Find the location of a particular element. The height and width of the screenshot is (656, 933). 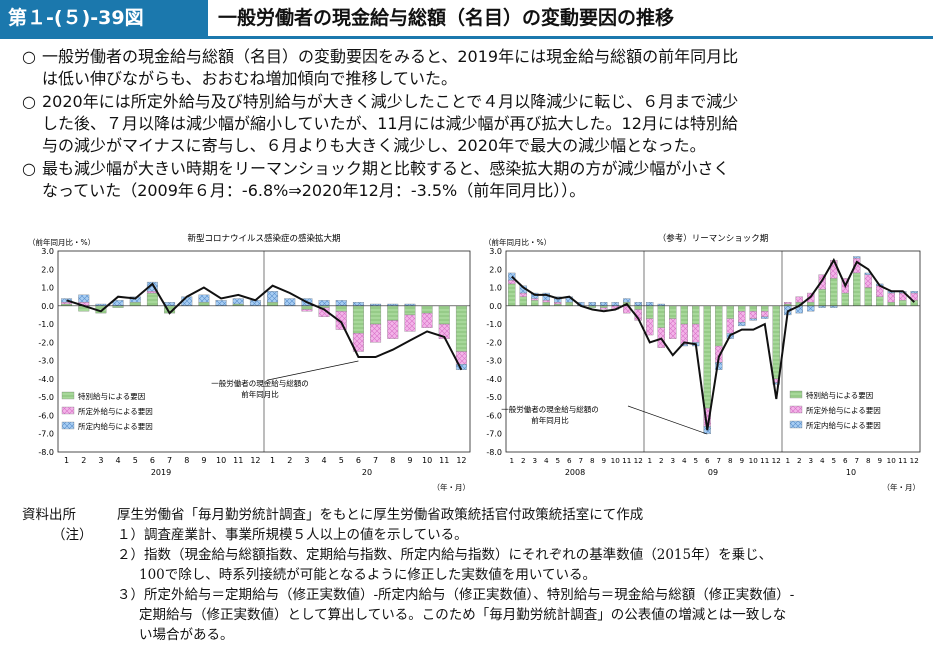

legend-swatch-overtime is located at coordinates (68, 410).